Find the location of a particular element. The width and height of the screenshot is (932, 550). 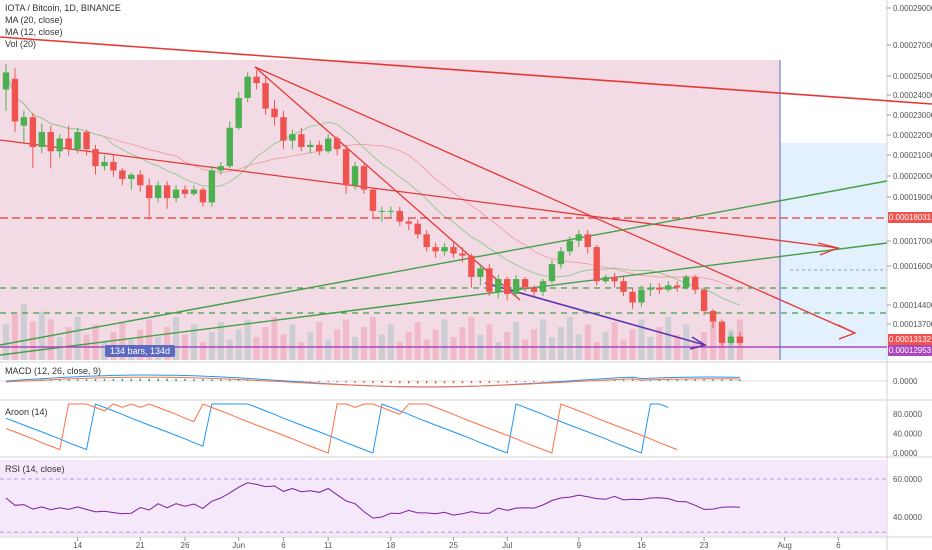

price-tag-last: 0.00013132 is located at coordinates (910, 339).